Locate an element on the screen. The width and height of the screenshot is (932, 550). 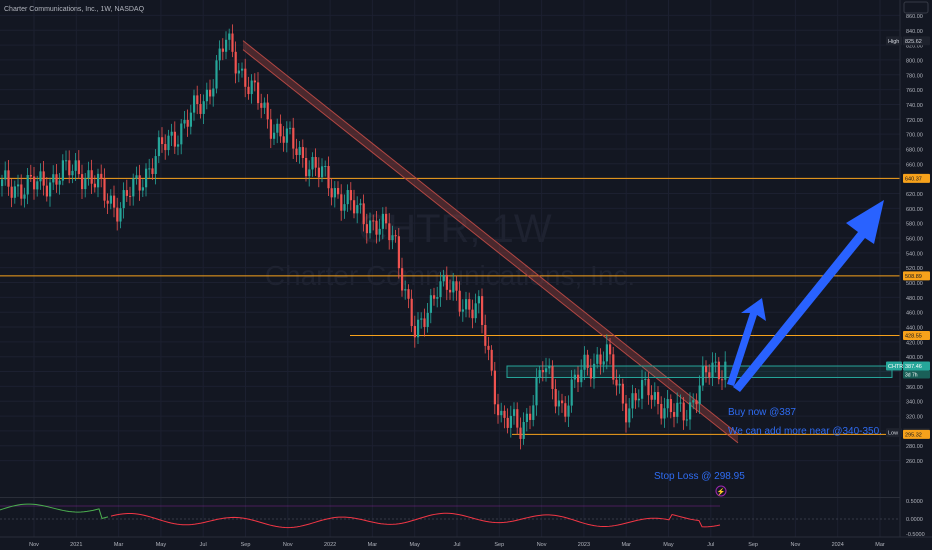
price-tick-label: 600.00 is located at coordinates (914, 210).